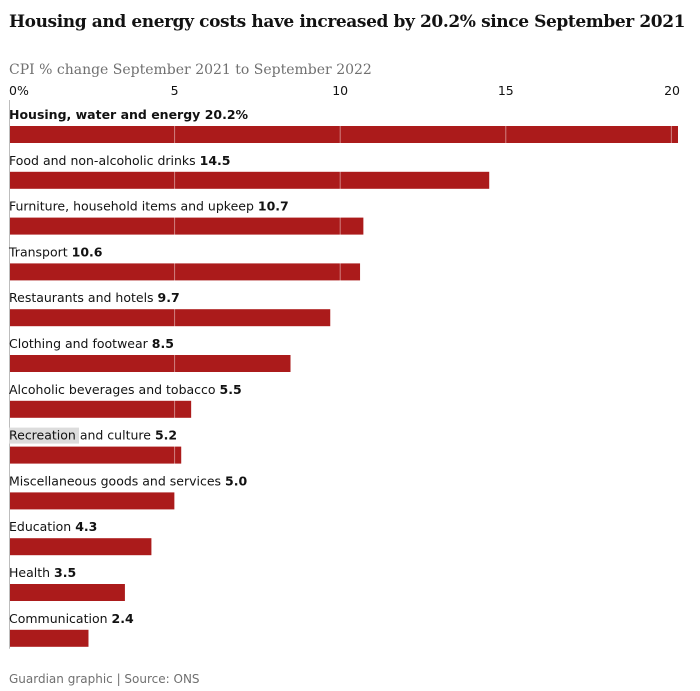 Image resolution: width=700 pixels, height=691 pixels. What do you see at coordinates (82, 435) in the screenshot?
I see `category-name: Recreation and culture` at bounding box center [82, 435].